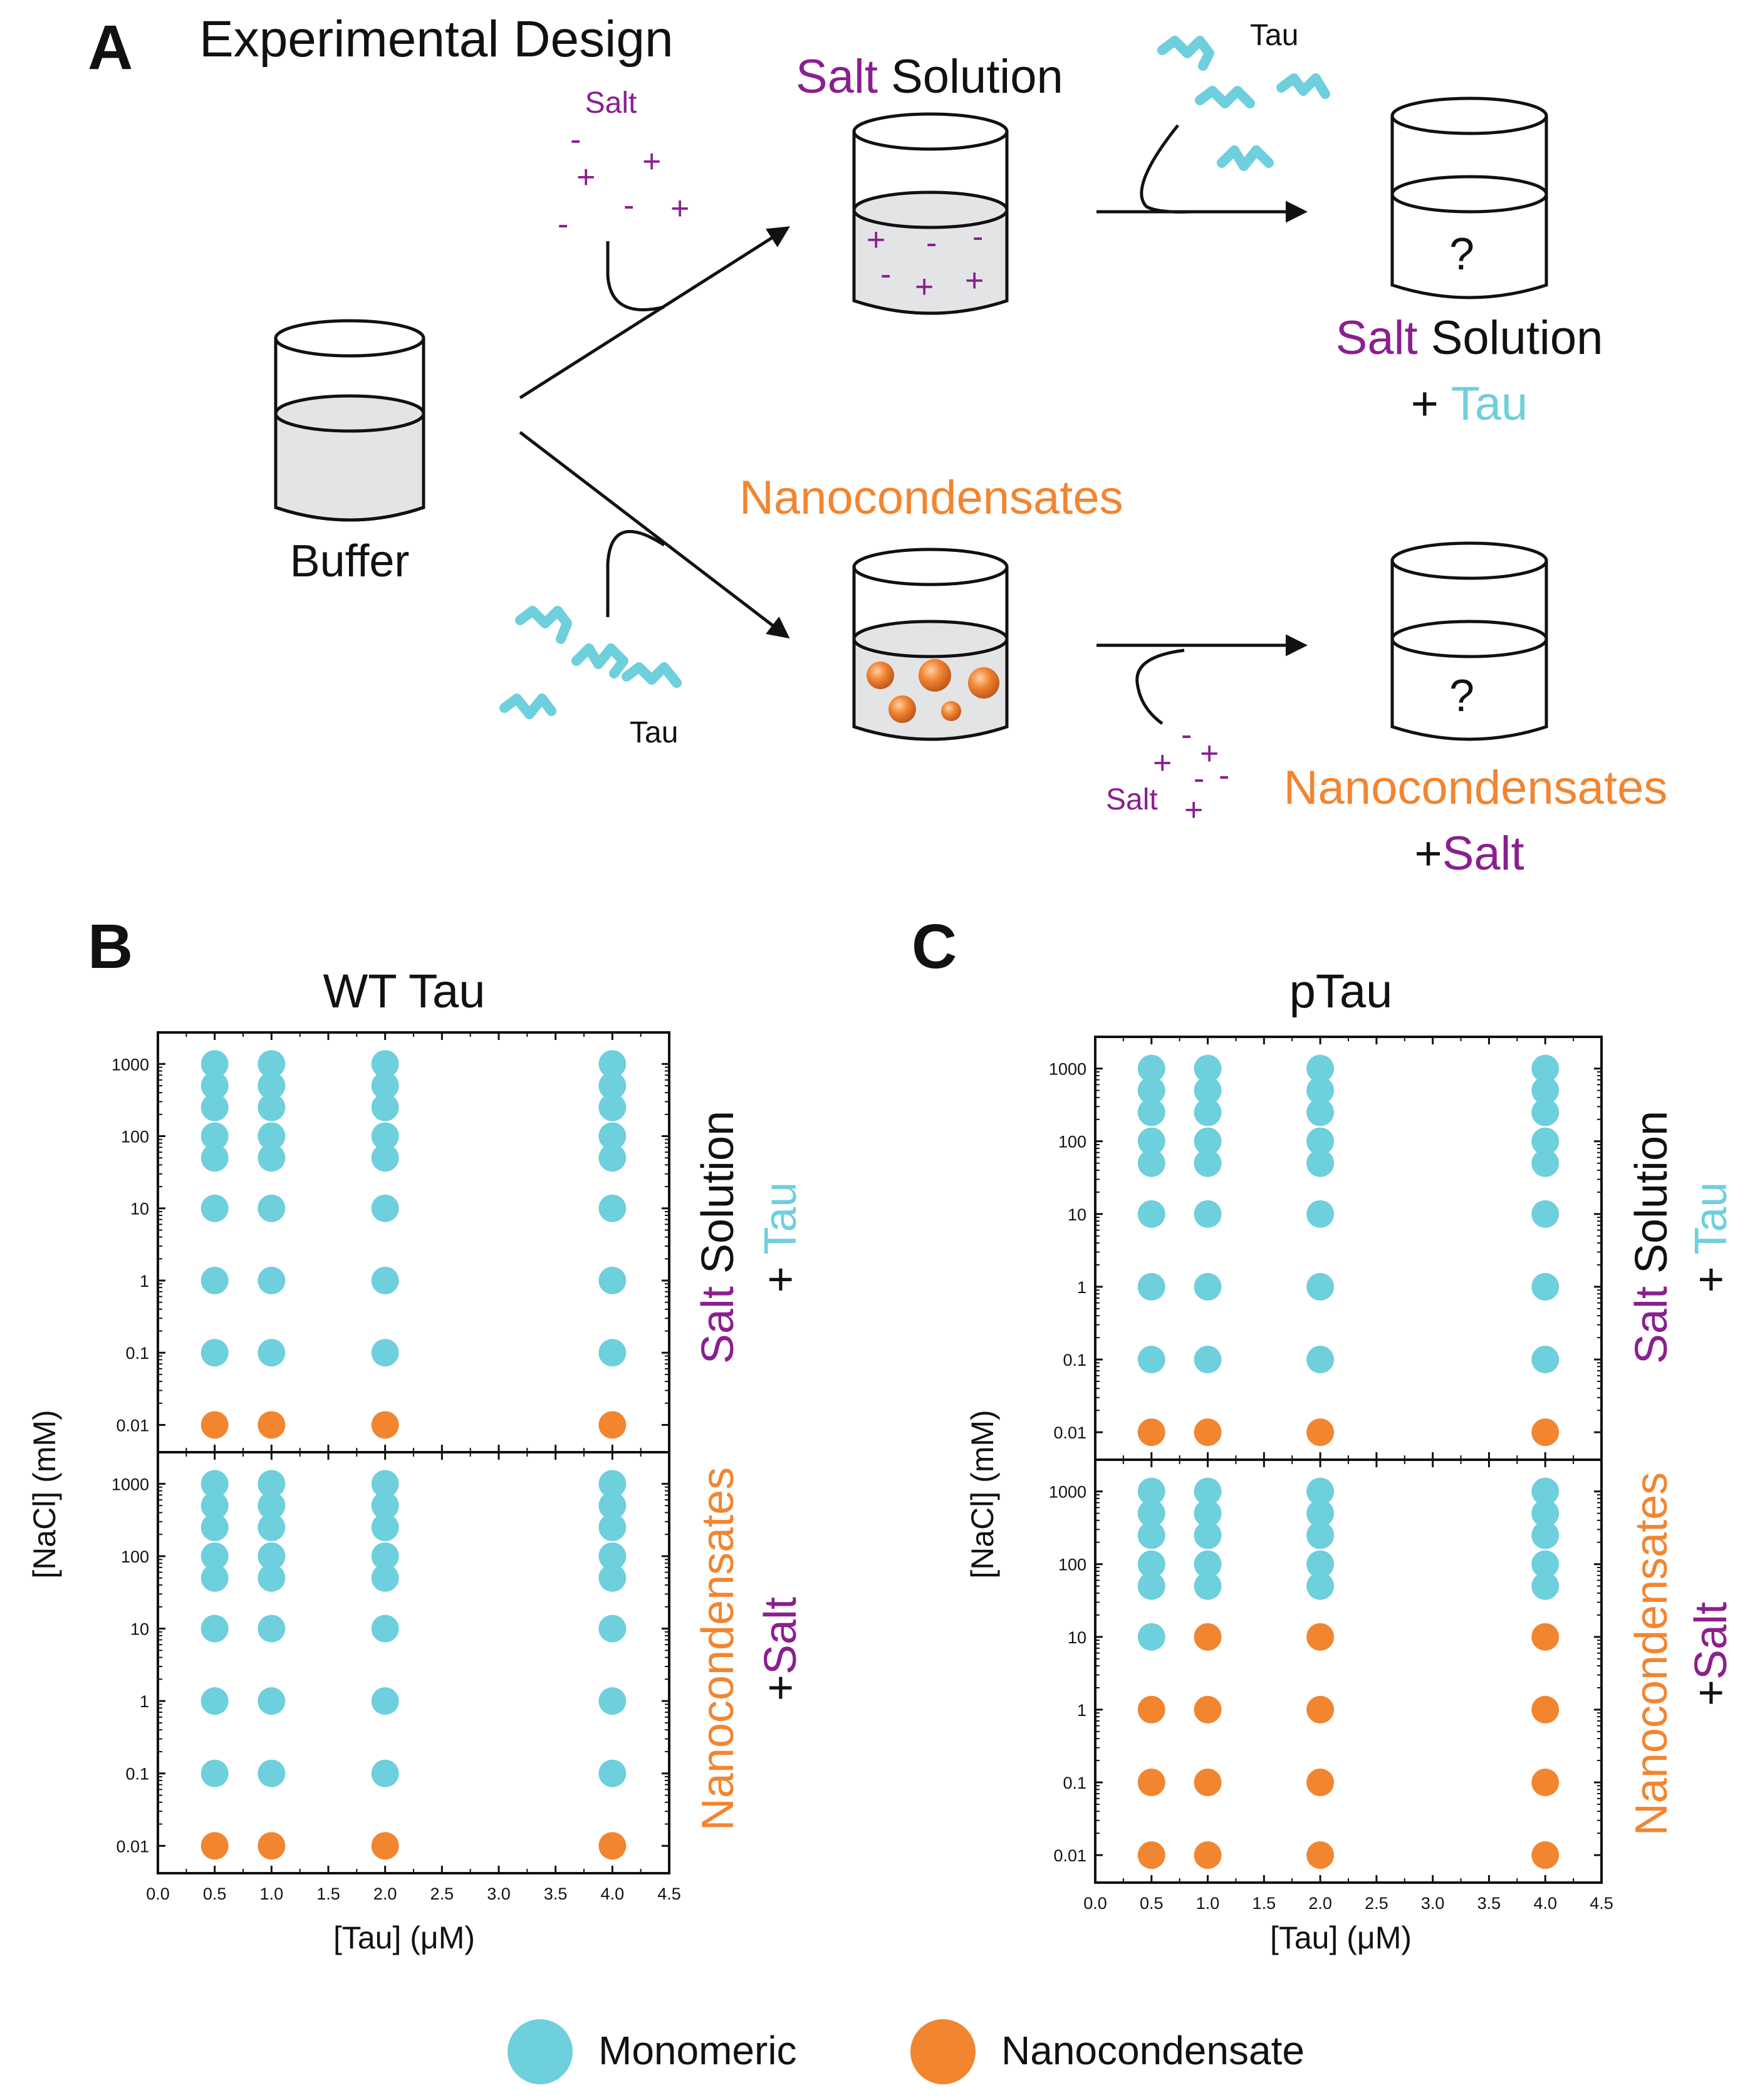 The height and width of the screenshot is (2100, 1750). I want to click on x-tick-label: 1.0, so click(1208, 1903).